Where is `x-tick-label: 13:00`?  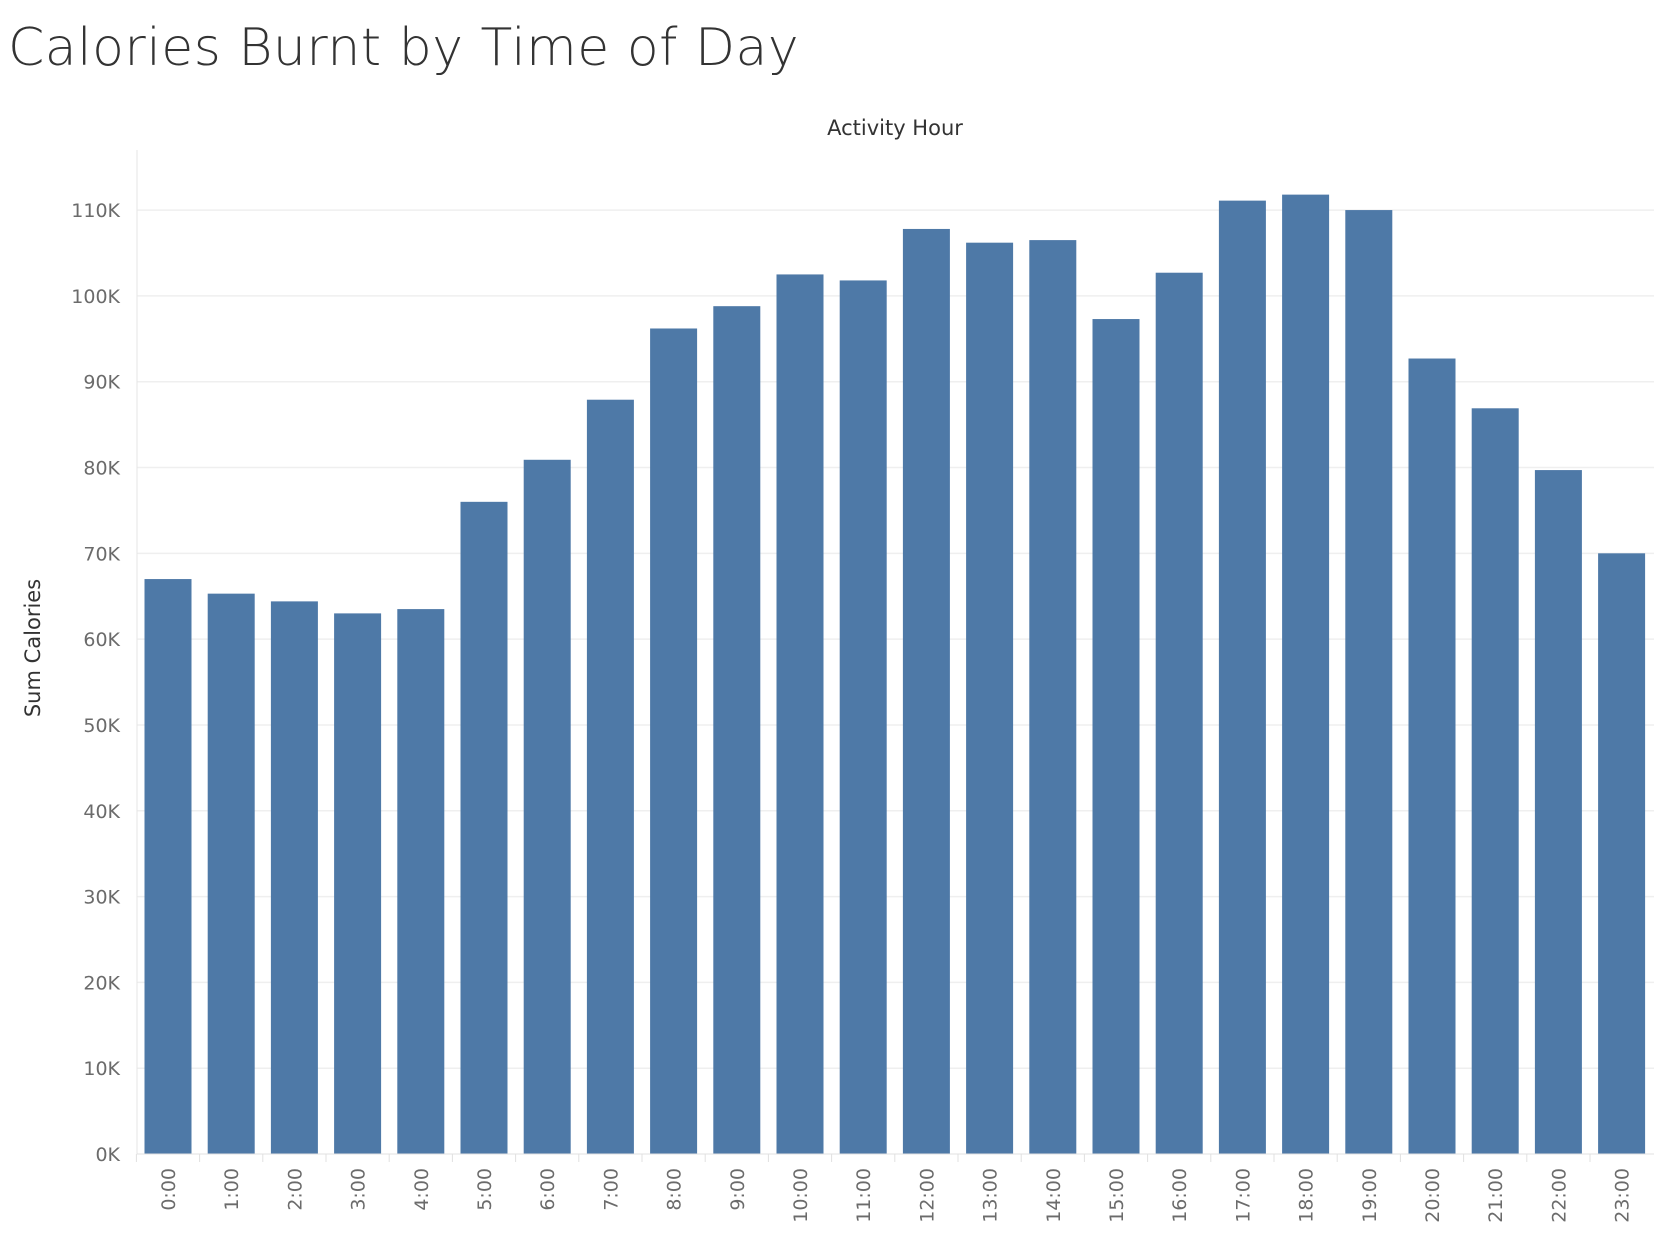 x-tick-label: 13:00 is located at coordinates (991, 1195).